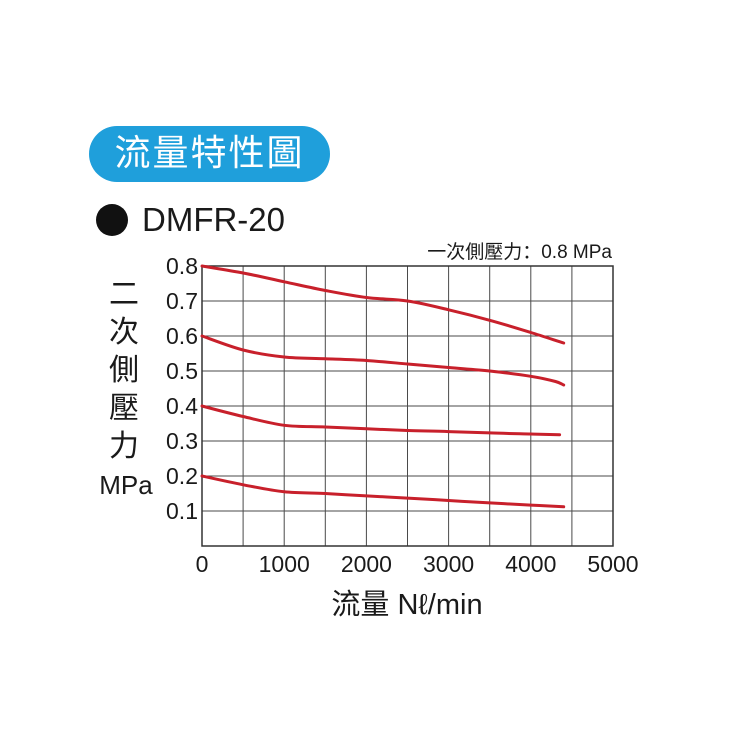  I want to click on x-tick-label: 1000, so click(284, 564).